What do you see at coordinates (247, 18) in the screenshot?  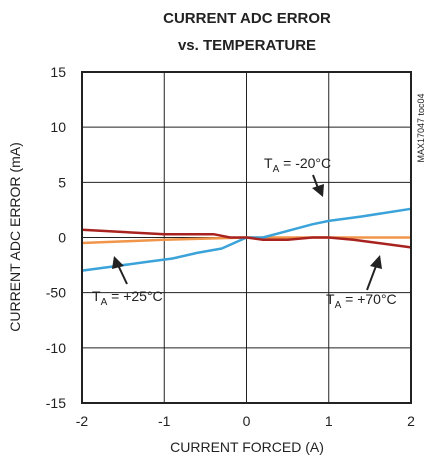 I see `chart-title-line1: CURRENT ADC ERROR` at bounding box center [247, 18].